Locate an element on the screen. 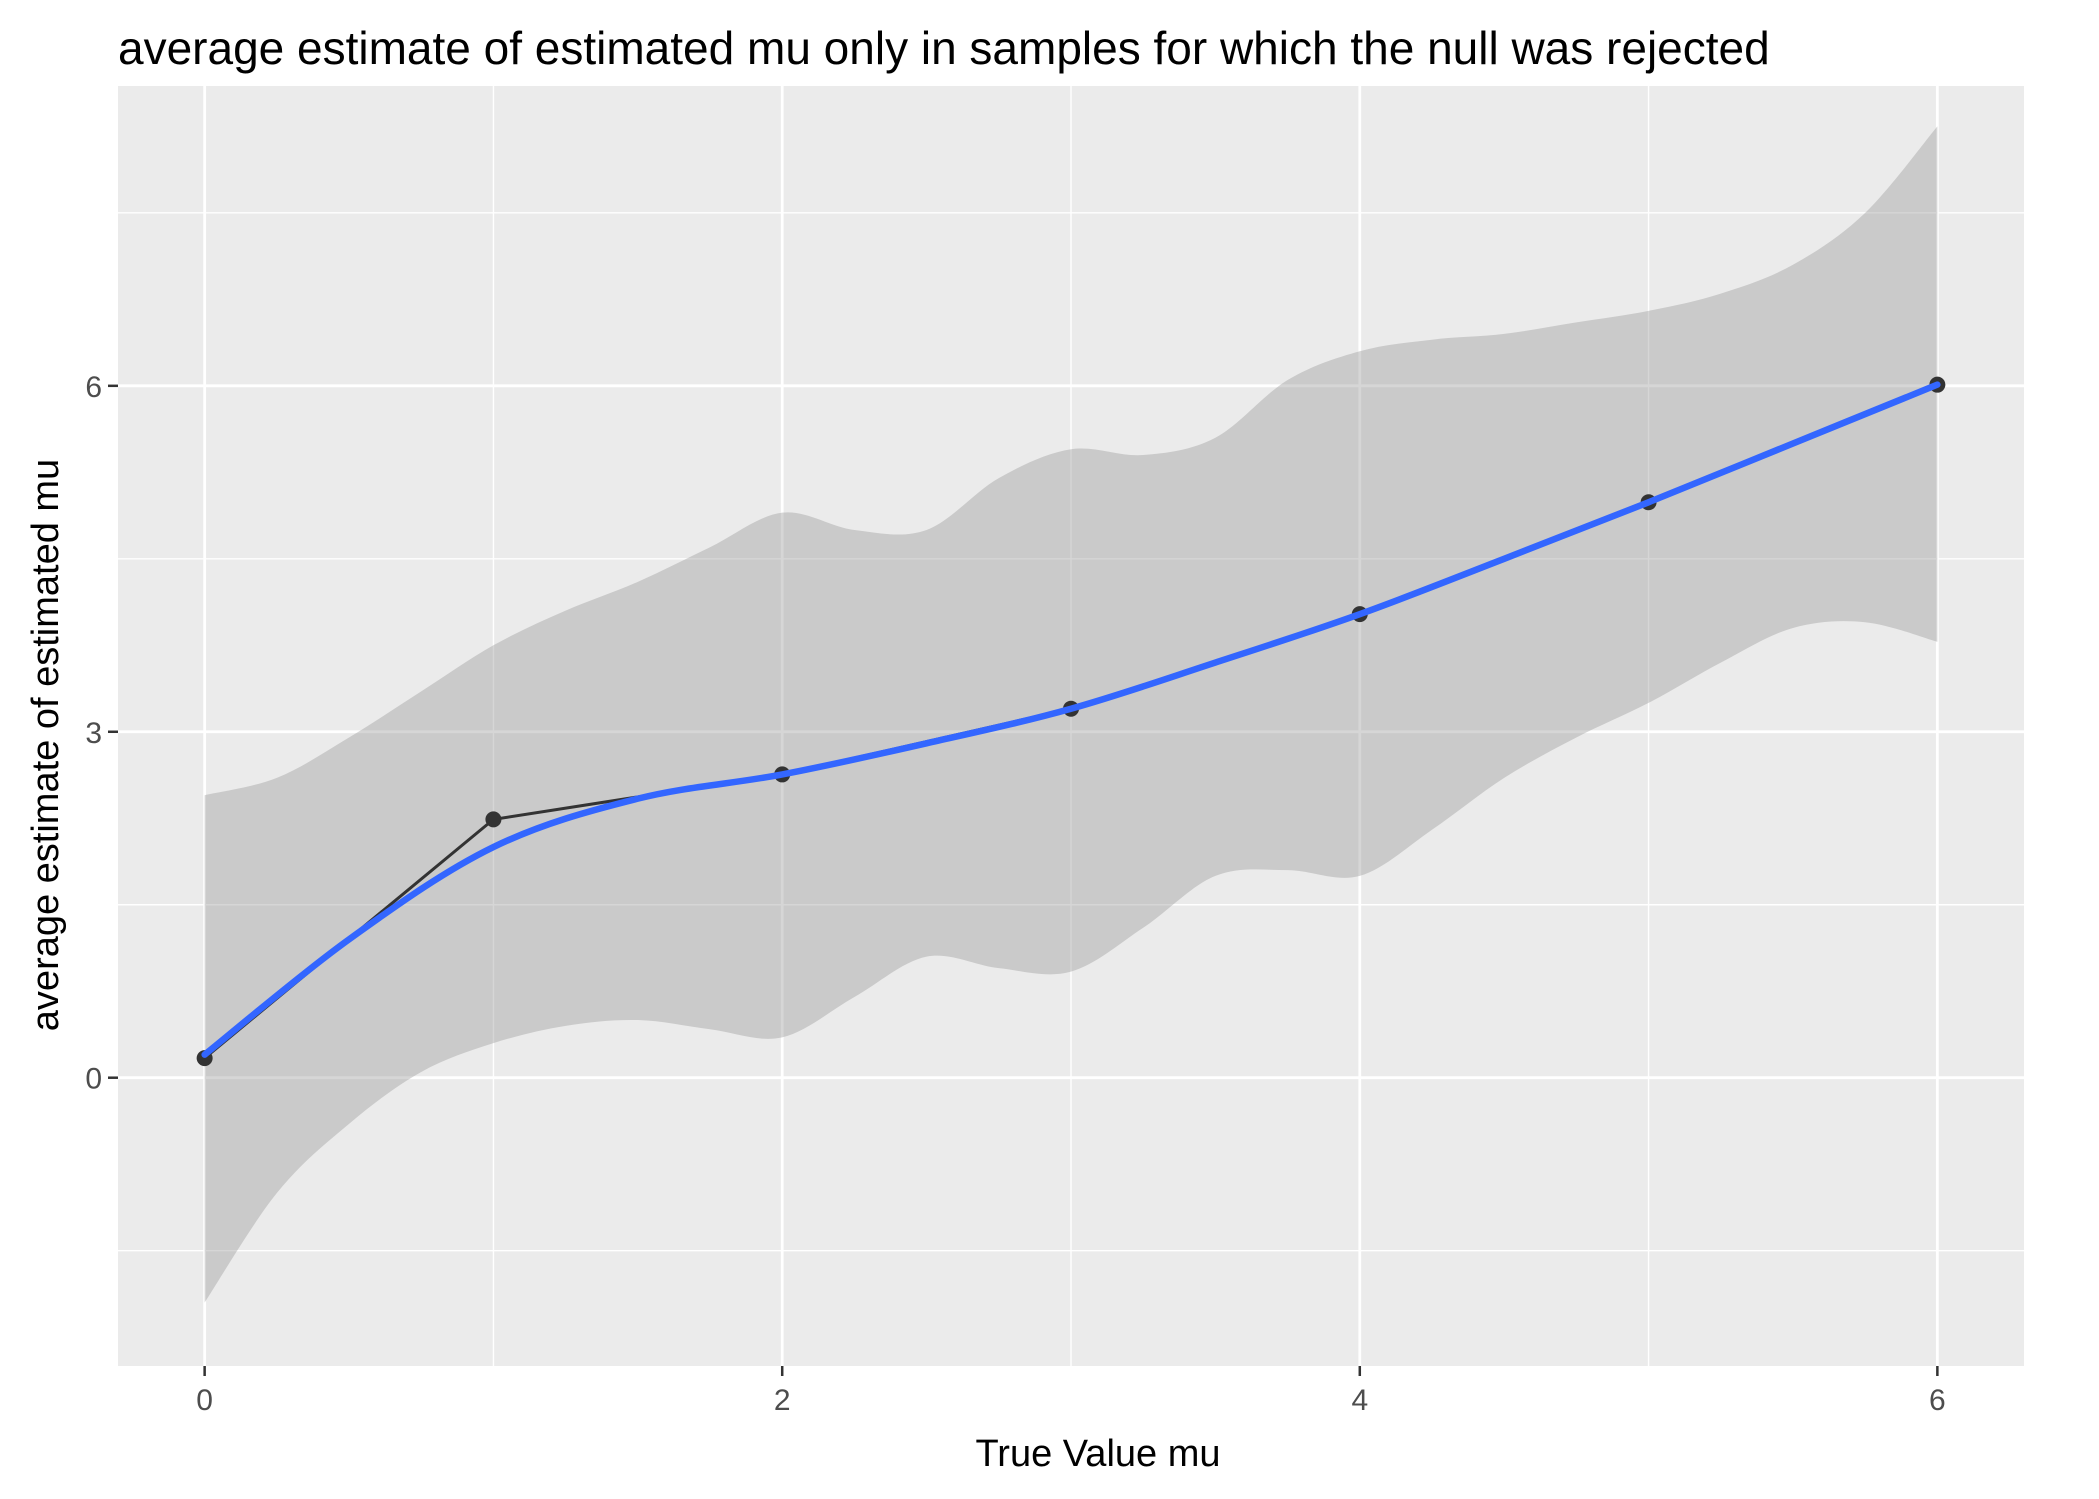  x-tick-label: 2 is located at coordinates (782, 1400).